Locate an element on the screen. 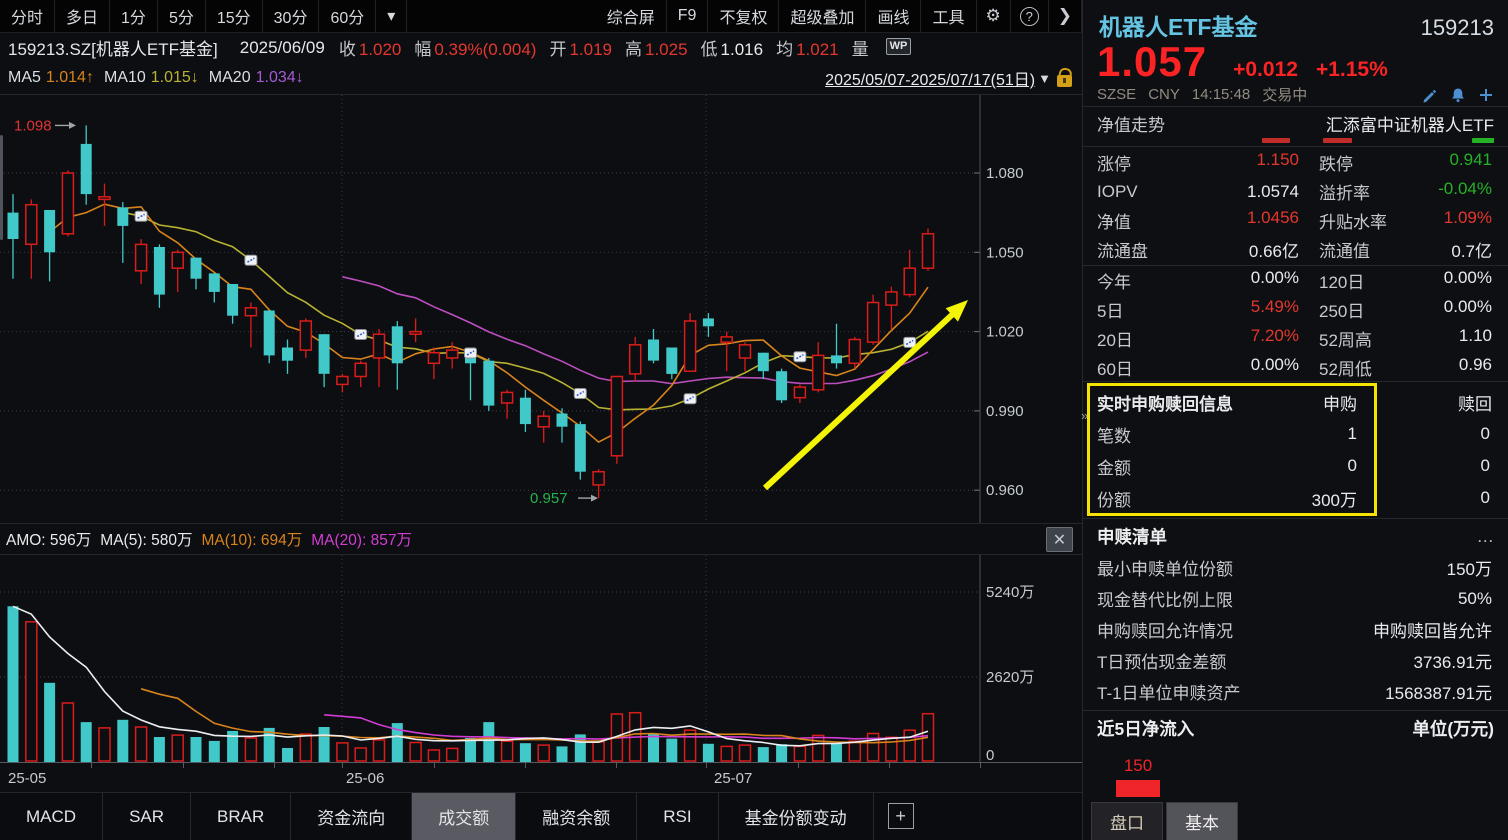 The width and height of the screenshot is (1508, 840). toolbar-period-item: 1分 is located at coordinates (134, 16).